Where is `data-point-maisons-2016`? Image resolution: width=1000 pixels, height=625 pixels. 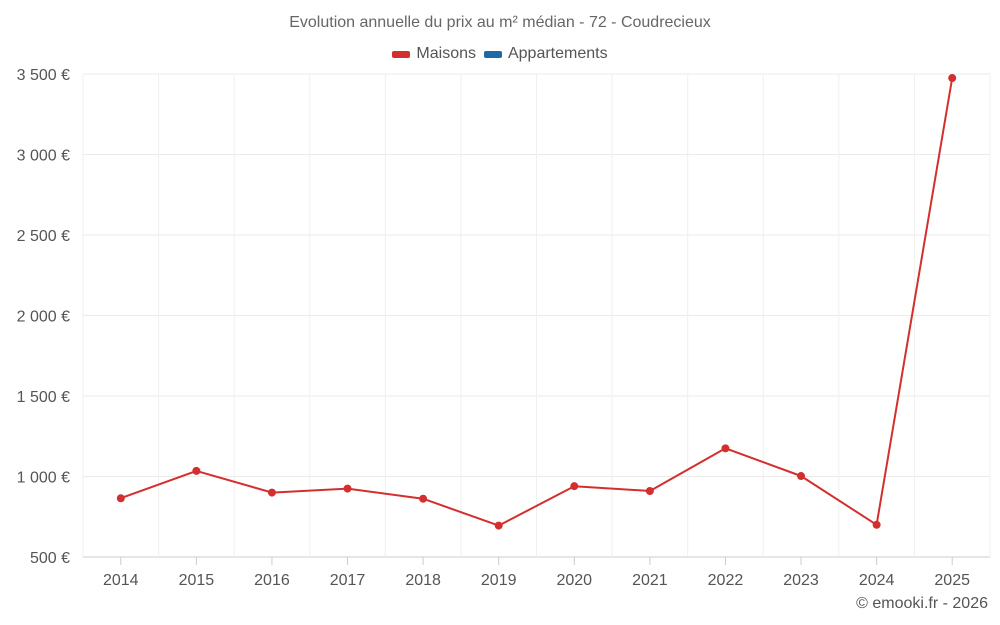
data-point-maisons-2016 is located at coordinates (271, 492).